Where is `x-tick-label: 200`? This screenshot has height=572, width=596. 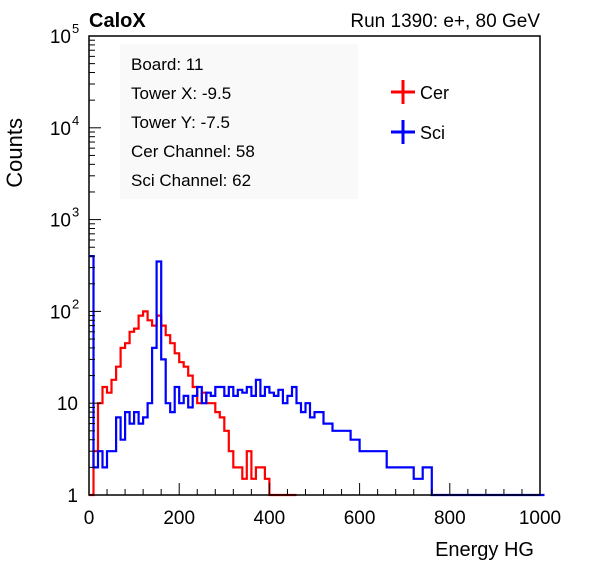
x-tick-label: 200 is located at coordinates (179, 518).